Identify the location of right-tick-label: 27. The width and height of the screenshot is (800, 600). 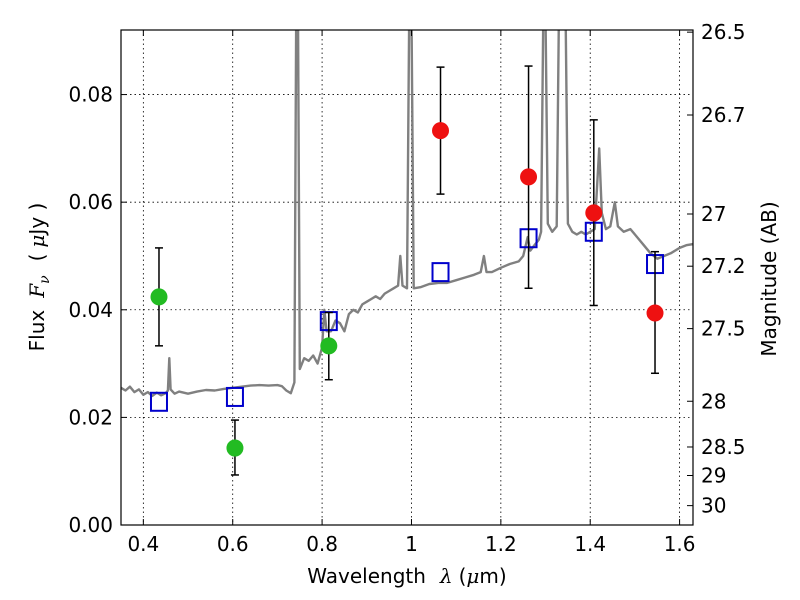
(713, 214).